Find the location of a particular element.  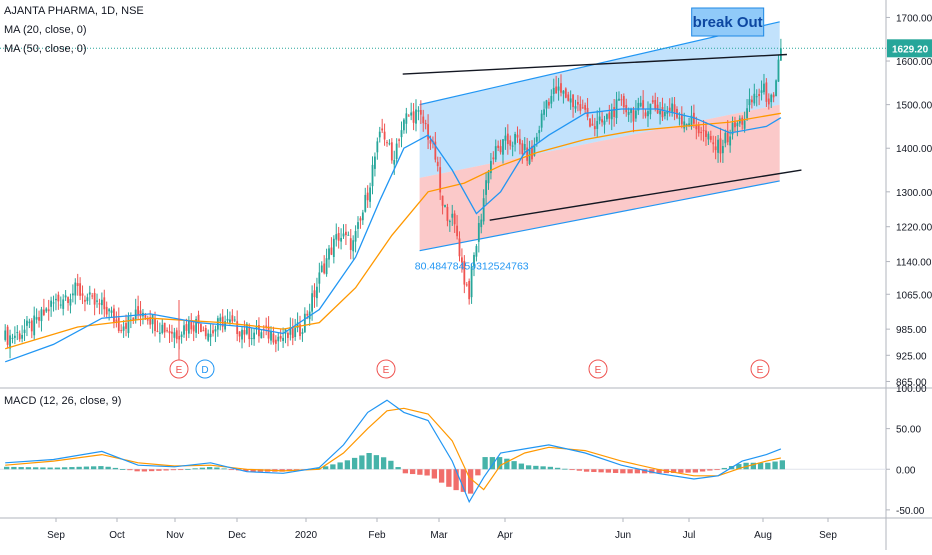

breakout-label-box is located at coordinates (728, 22).